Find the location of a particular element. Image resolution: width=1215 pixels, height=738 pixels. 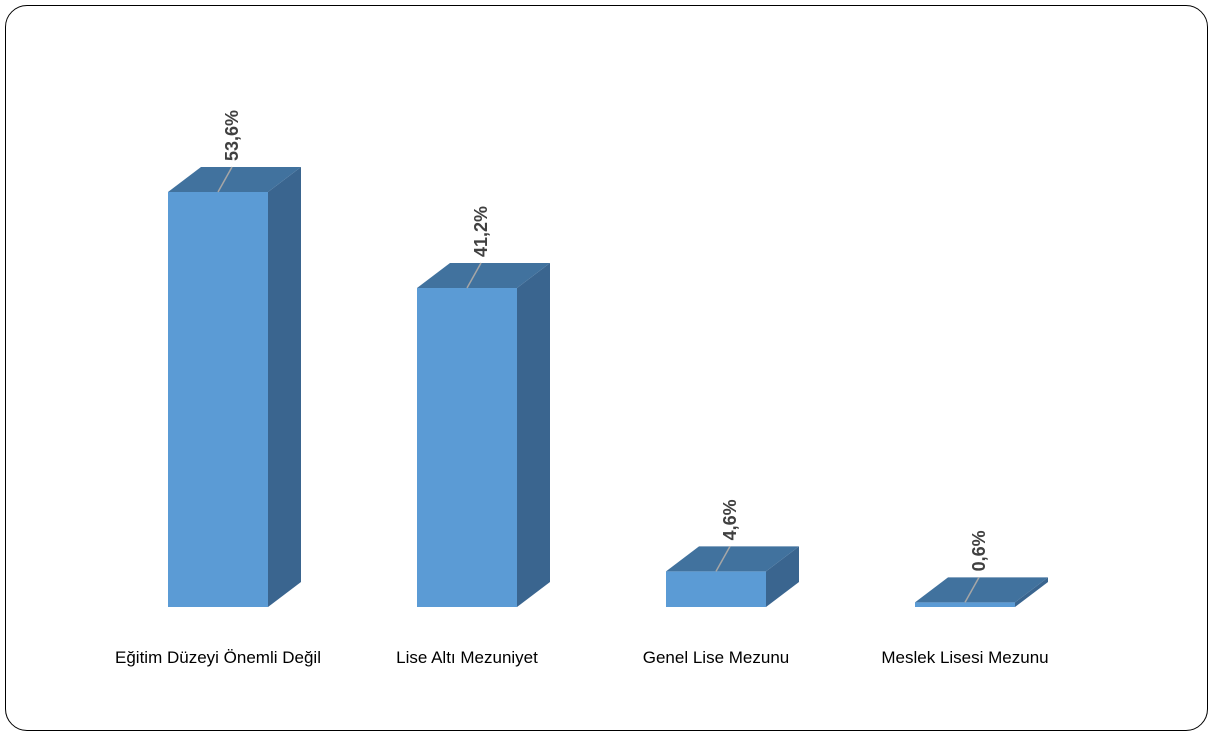

data-label-1: 53,6% is located at coordinates (232, 135).